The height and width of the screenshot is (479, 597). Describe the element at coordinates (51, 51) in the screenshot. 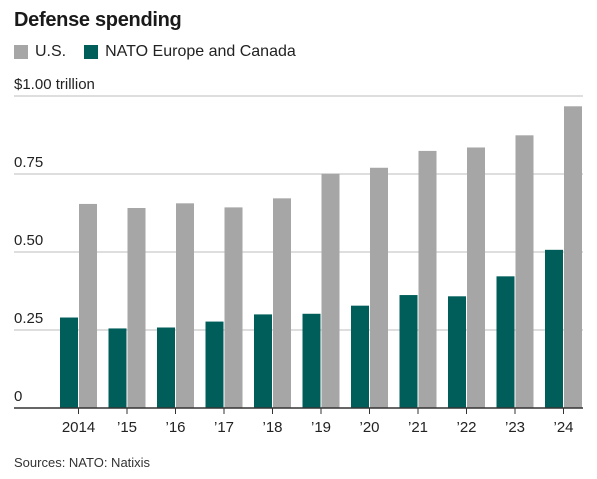

I see `legend-label-us: U.S.` at that location.